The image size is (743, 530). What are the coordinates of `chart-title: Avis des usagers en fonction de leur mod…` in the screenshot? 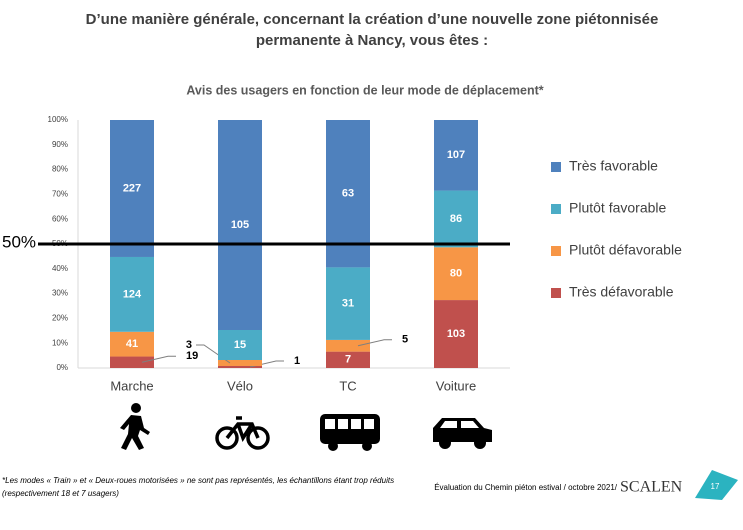 It's located at (364, 90).